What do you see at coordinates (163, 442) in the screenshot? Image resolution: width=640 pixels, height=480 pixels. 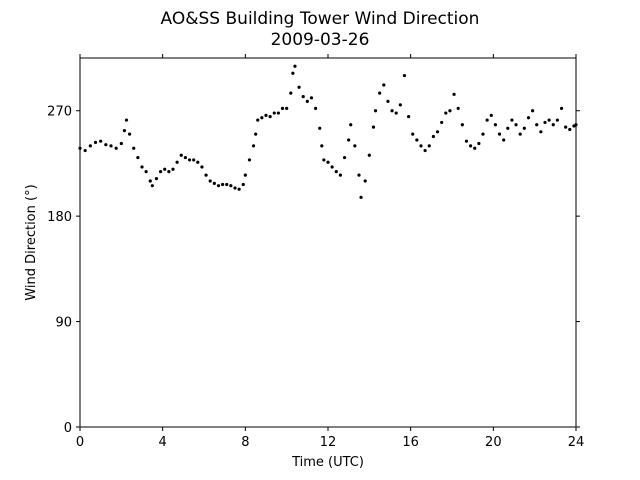 I see `x-tick-label: 4` at bounding box center [163, 442].